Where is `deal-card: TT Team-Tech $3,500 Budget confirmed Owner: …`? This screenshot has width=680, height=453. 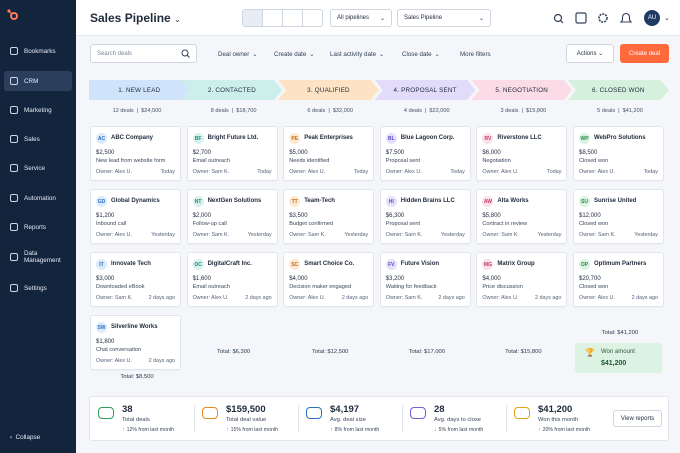 deal-card: TT Team-Tech $3,500 Budget confirmed Owner: … is located at coordinates (329, 216).